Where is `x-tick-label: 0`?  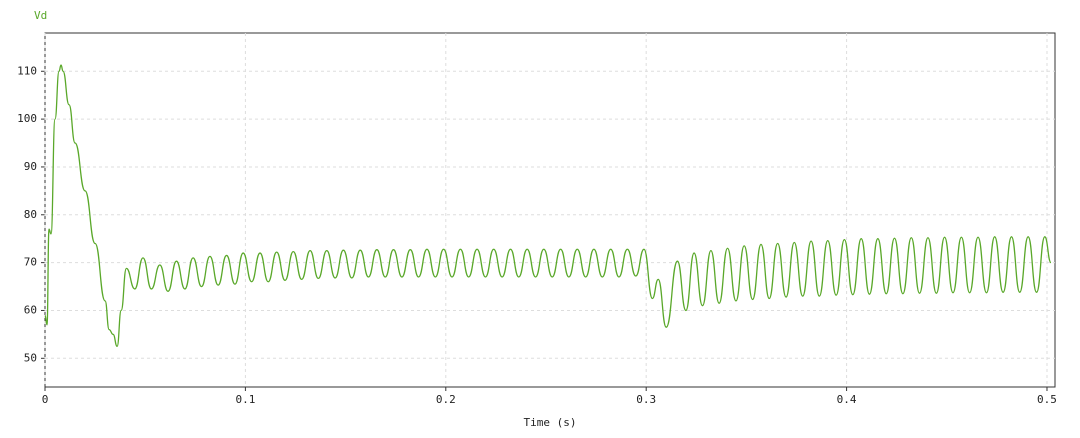
x-tick-label: 0 is located at coordinates (45, 399).